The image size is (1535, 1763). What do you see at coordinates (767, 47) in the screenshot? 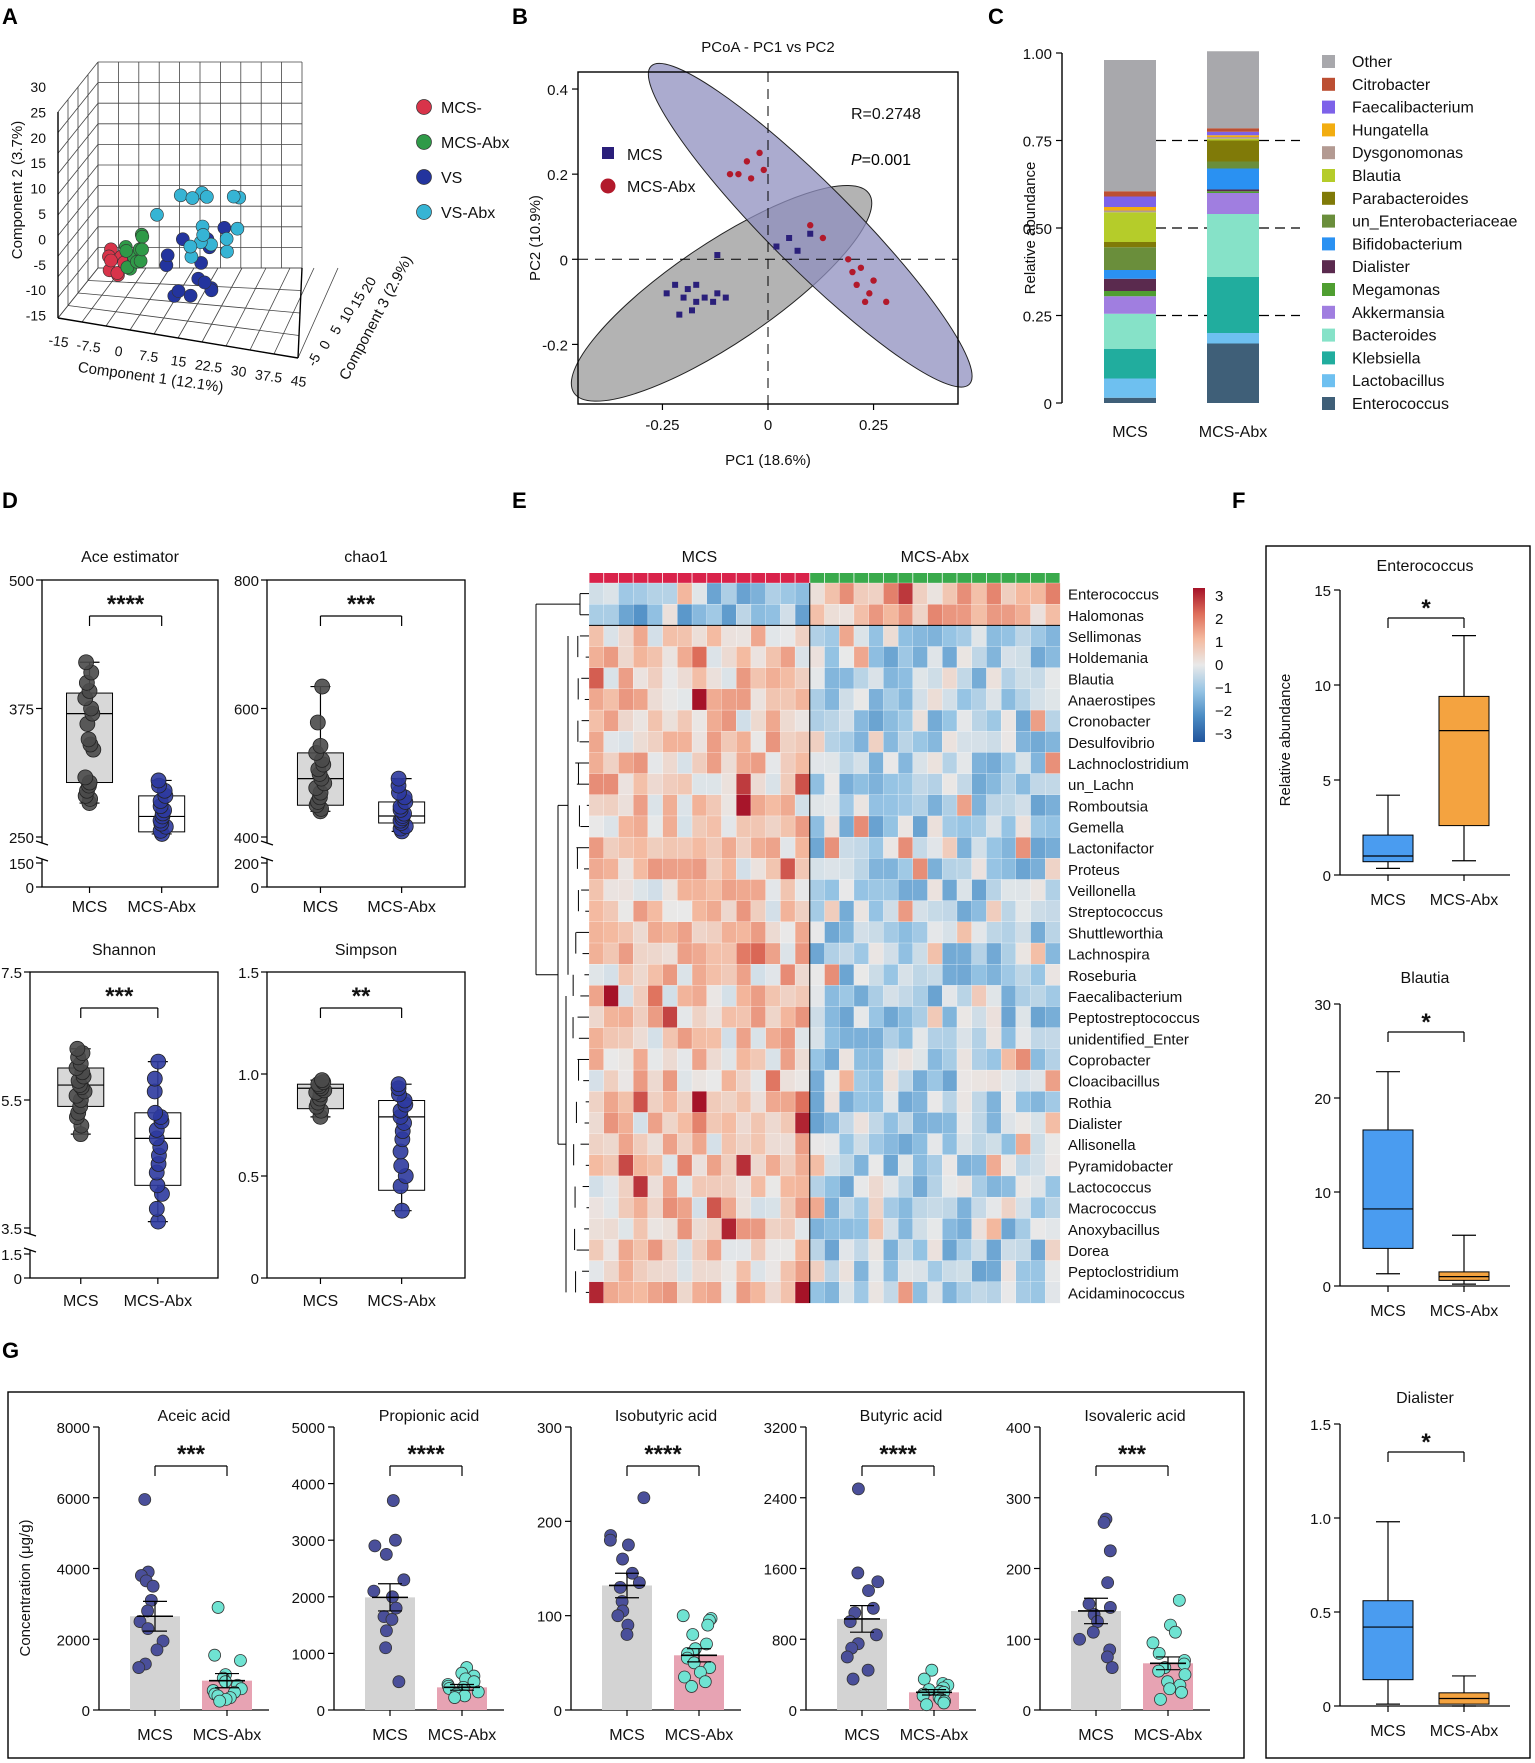
I see `chart-title: PCoA - PC1 vs PC2` at bounding box center [767, 47].